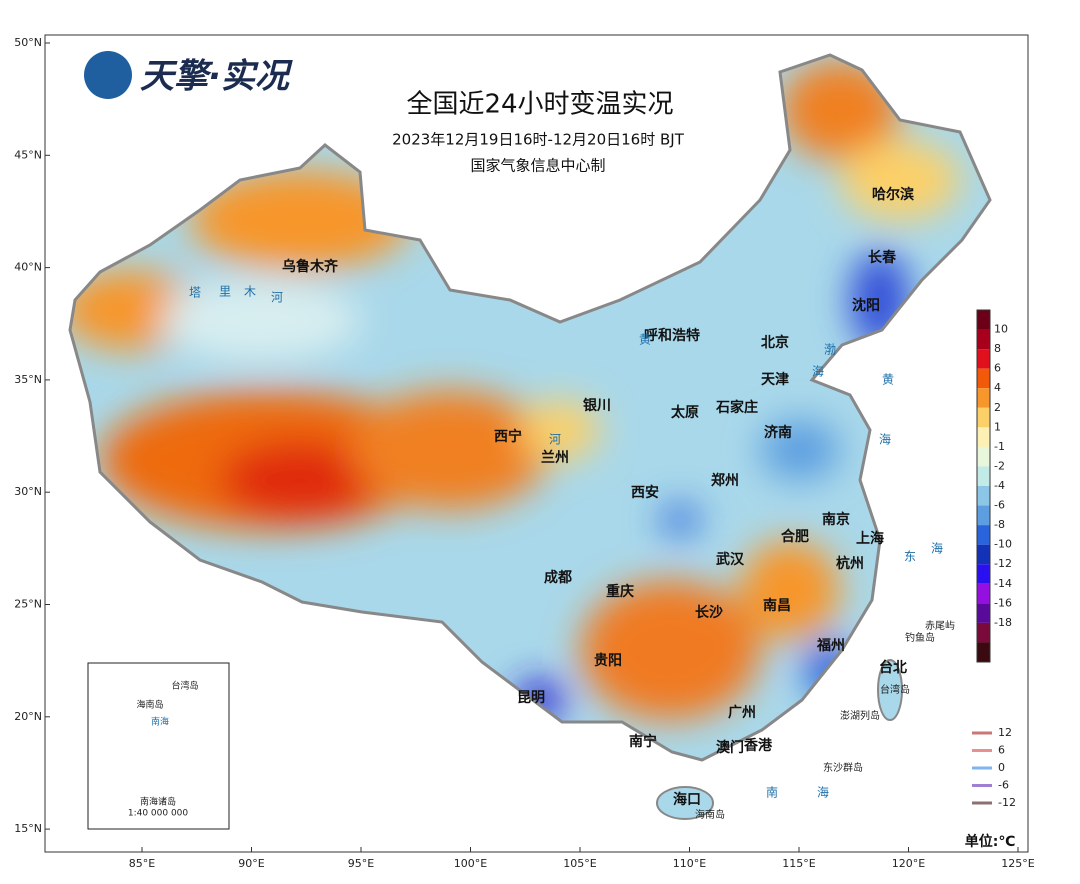  I want to click on lon-label: 95°E, so click(361, 863).